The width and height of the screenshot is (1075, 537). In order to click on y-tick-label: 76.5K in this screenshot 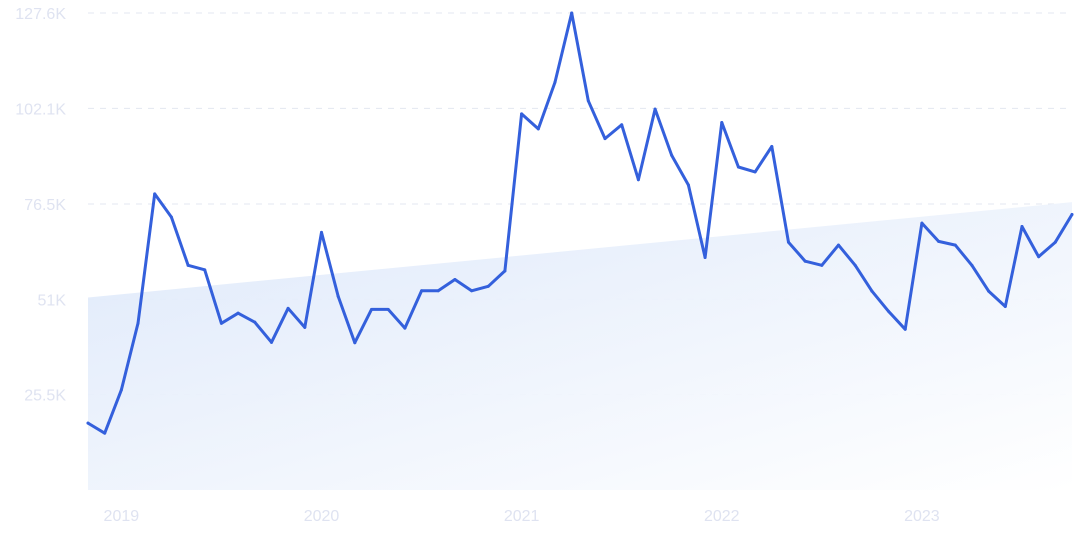, I will do `click(45, 205)`.